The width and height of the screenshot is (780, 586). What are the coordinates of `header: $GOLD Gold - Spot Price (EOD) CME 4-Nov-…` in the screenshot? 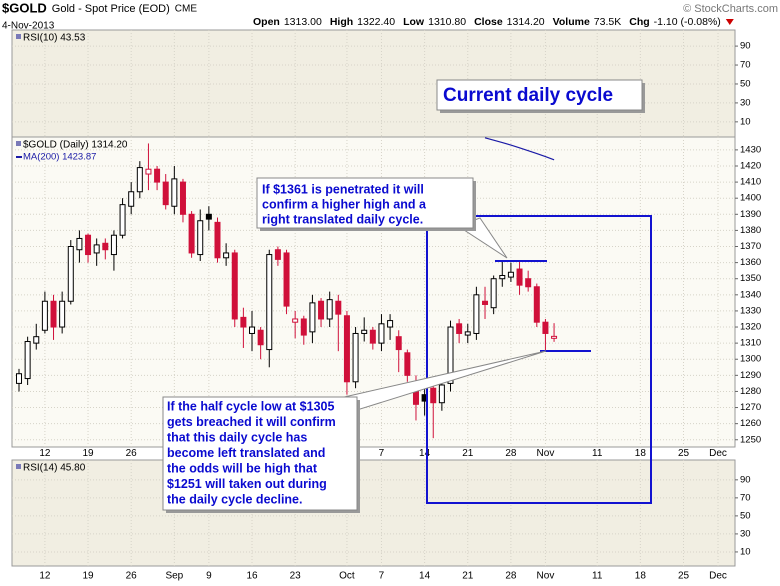 It's located at (390, 15).